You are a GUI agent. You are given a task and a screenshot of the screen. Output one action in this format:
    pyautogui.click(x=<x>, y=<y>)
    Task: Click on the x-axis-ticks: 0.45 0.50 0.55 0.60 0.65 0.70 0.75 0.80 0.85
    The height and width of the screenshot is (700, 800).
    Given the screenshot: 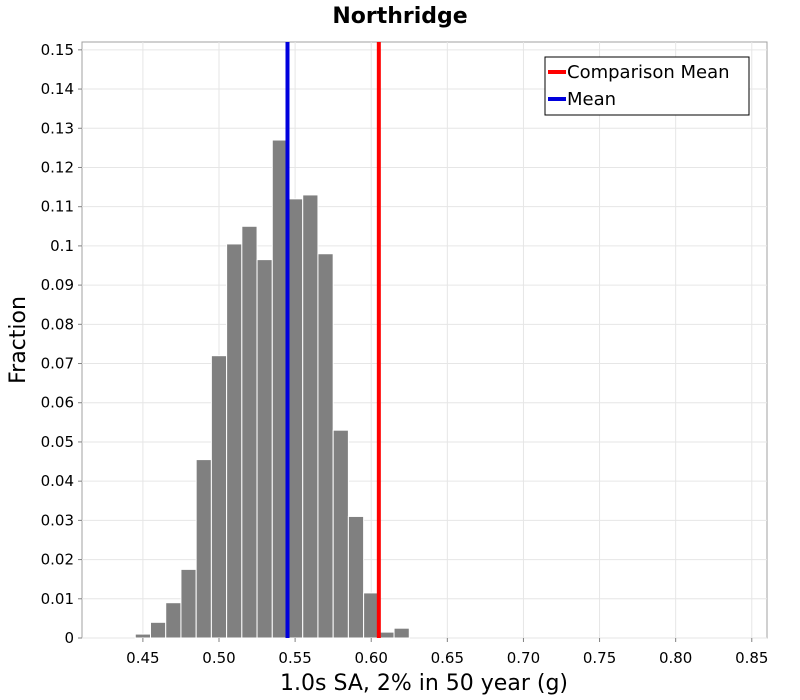 What is the action you would take?
    pyautogui.click(x=447, y=652)
    